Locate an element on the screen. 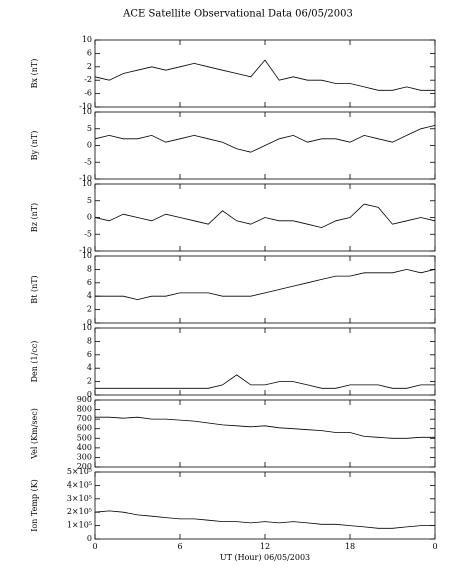 This screenshot has height=570, width=453. y-axis-label: By (nT) is located at coordinates (34, 146).